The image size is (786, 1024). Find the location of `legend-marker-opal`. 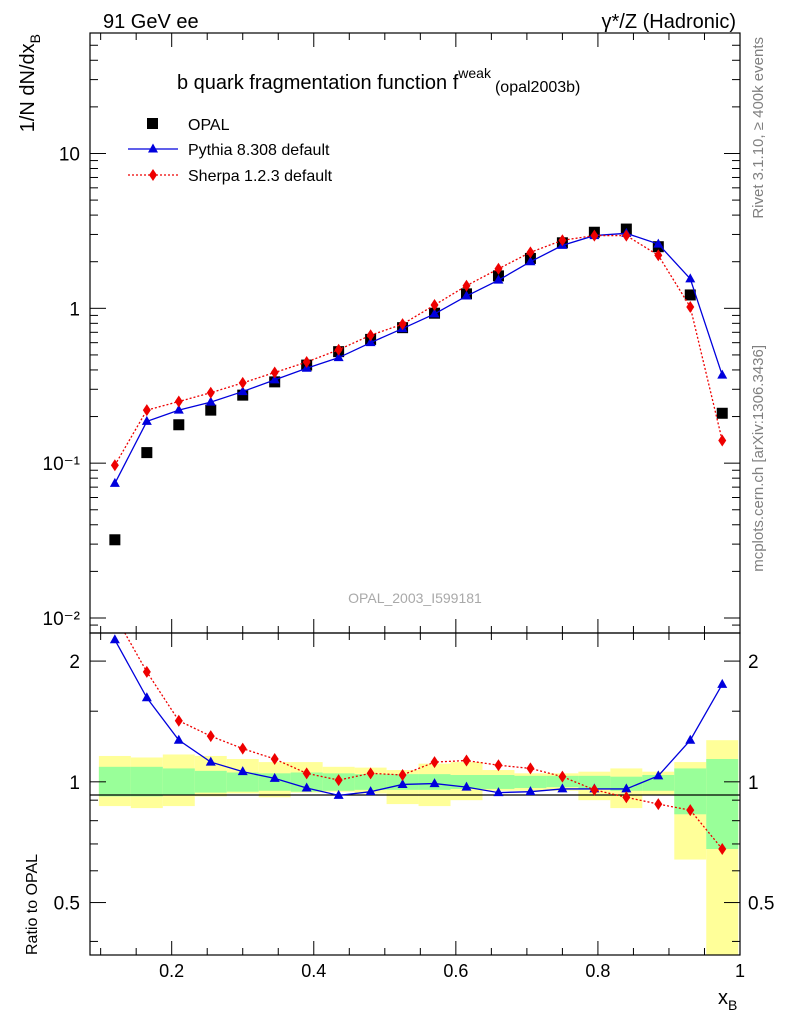

legend-marker-opal is located at coordinates (152, 123).